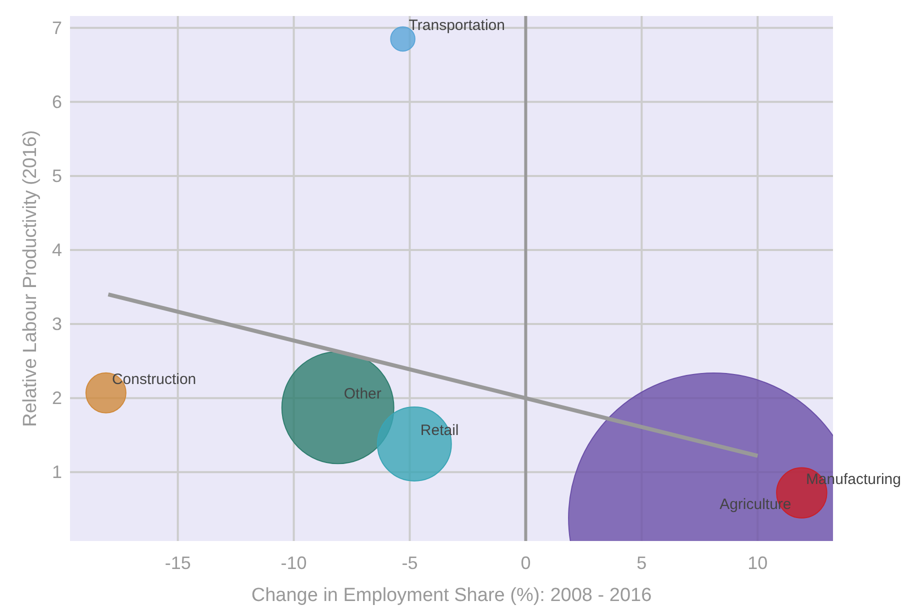  I want to click on series-label: Other, so click(363, 394).